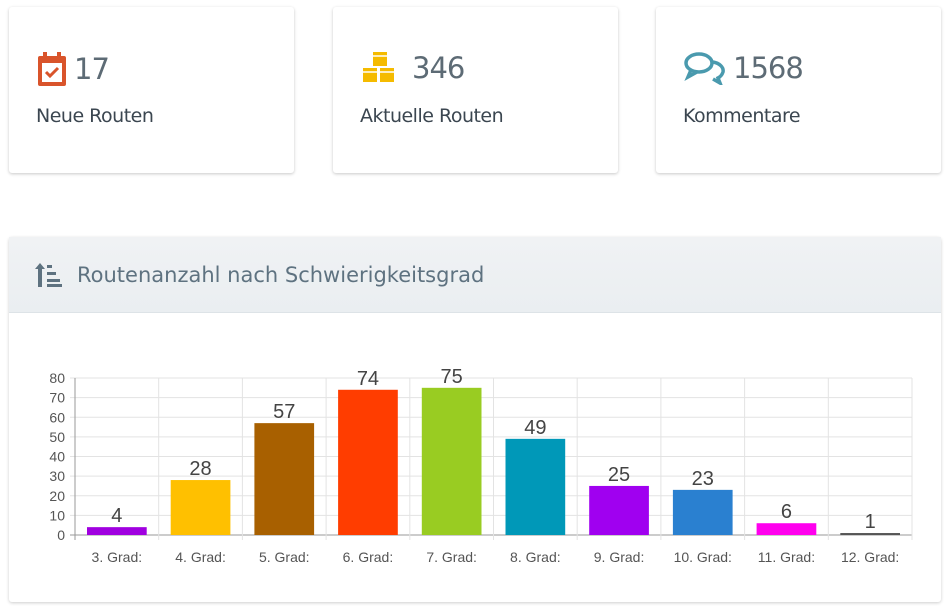  Describe the element at coordinates (703, 557) in the screenshot. I see `x-tick-label: 10. Grad:` at that location.